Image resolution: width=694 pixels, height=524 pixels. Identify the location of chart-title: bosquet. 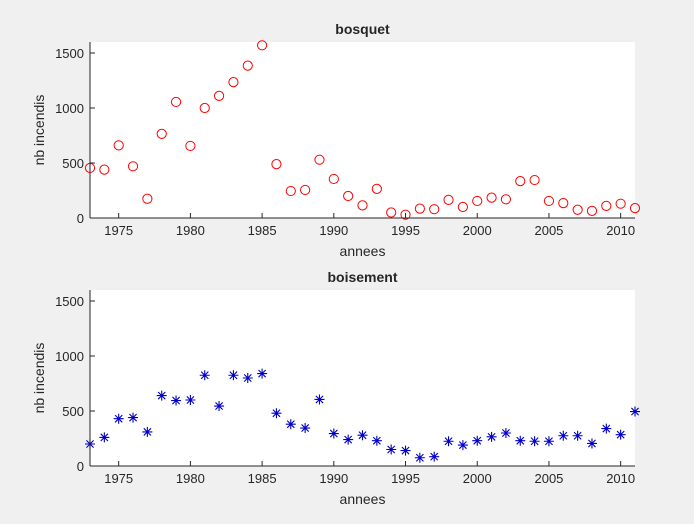
(362, 29).